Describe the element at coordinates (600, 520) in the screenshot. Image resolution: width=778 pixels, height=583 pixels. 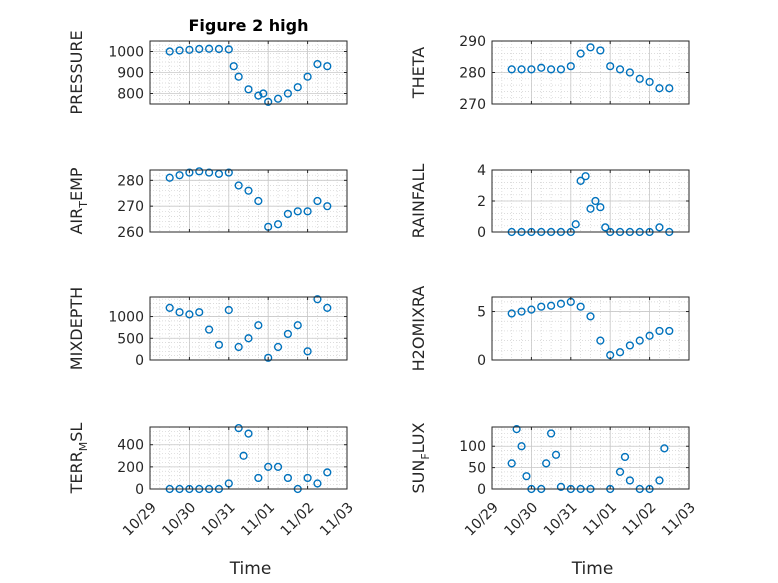
I see `x-tick-label: 11/01` at that location.